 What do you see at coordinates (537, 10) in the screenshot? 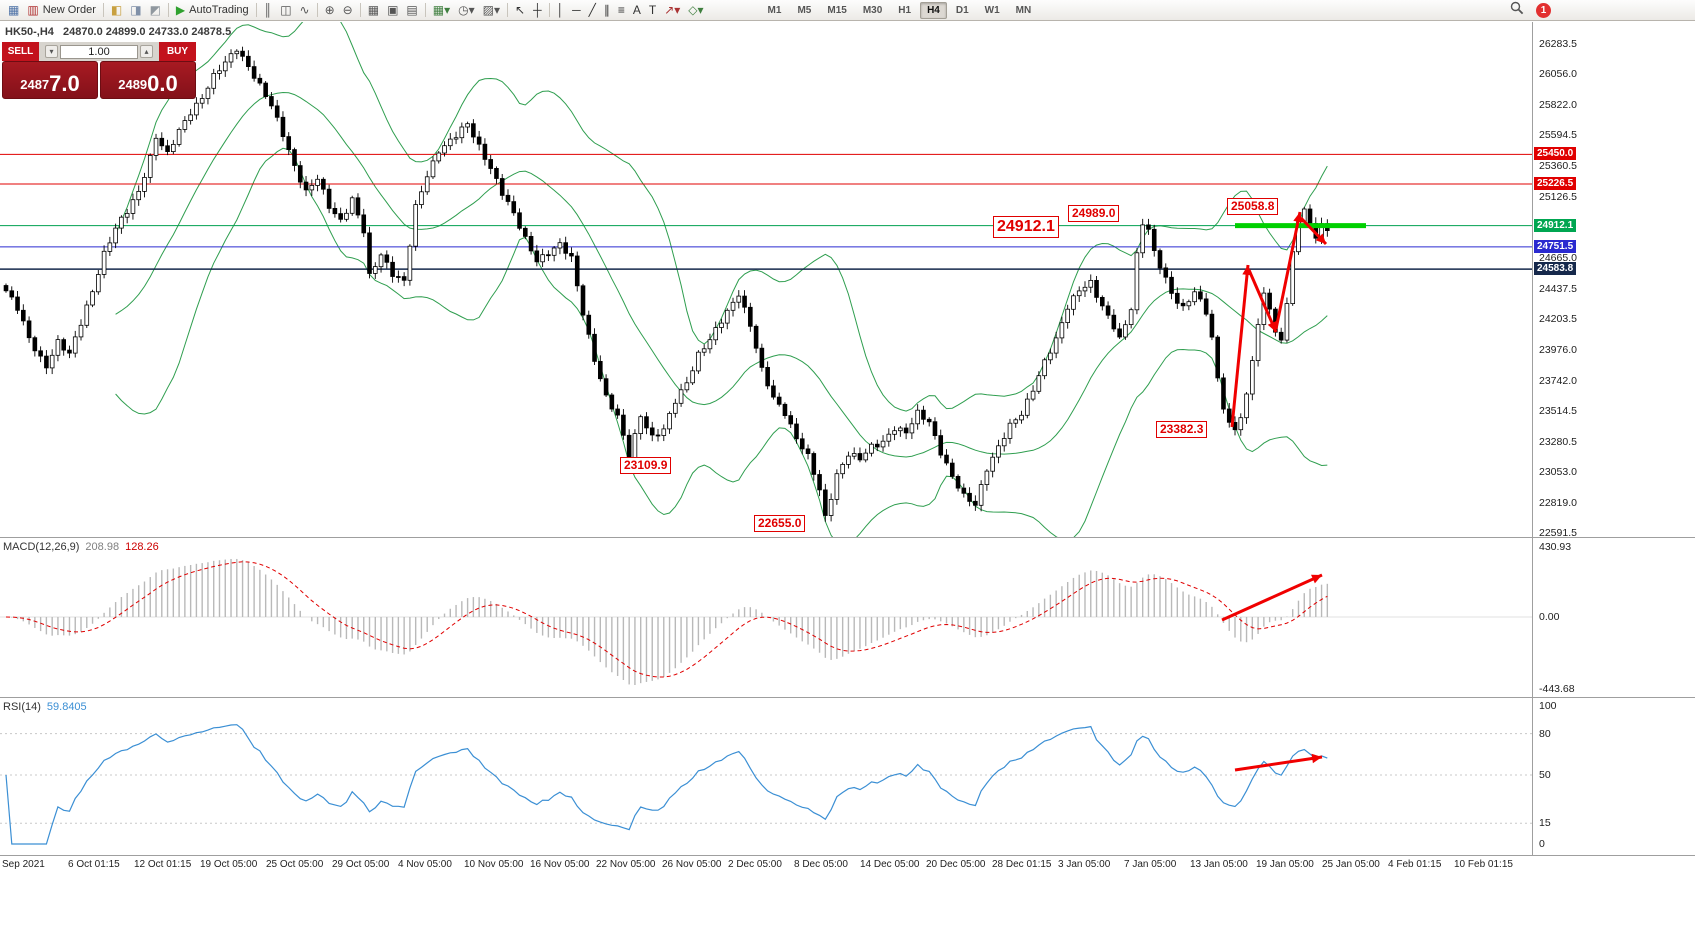
I see `crosshair-icon: ┼` at bounding box center [537, 10].